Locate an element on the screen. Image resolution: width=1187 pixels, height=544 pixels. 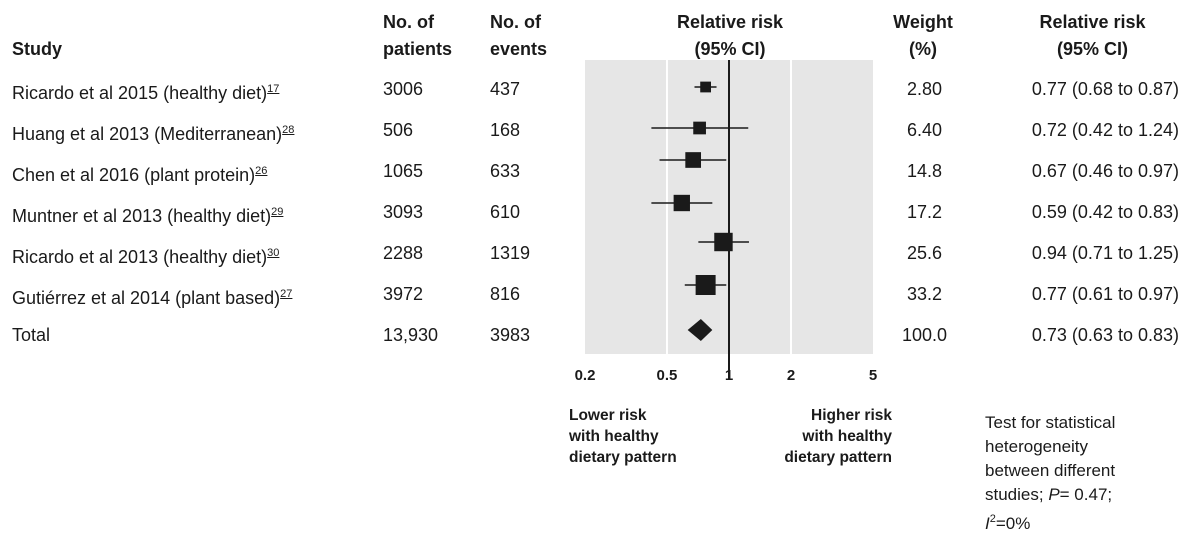
study-label: Huang et al 2013 (Mediterranean) is located at coordinates (147, 134).